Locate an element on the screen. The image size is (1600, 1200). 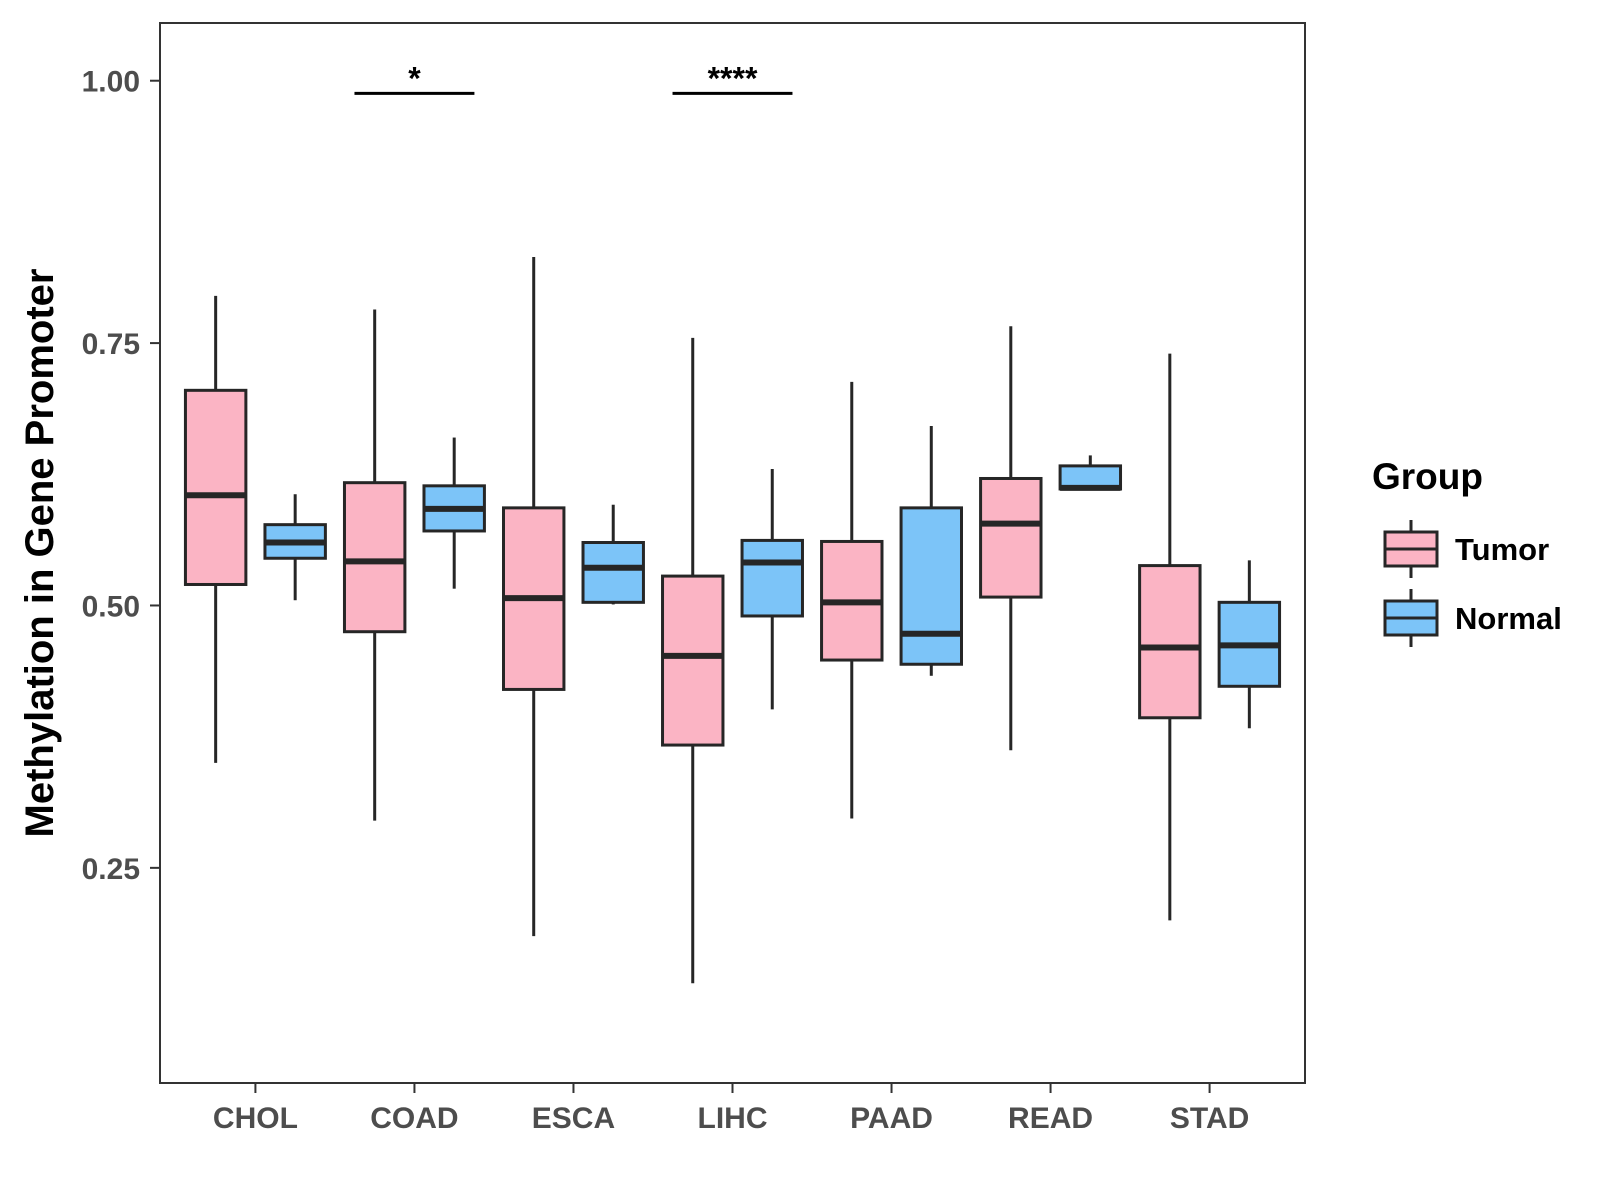
x-tick-label: CHOL is located at coordinates (255, 1118).